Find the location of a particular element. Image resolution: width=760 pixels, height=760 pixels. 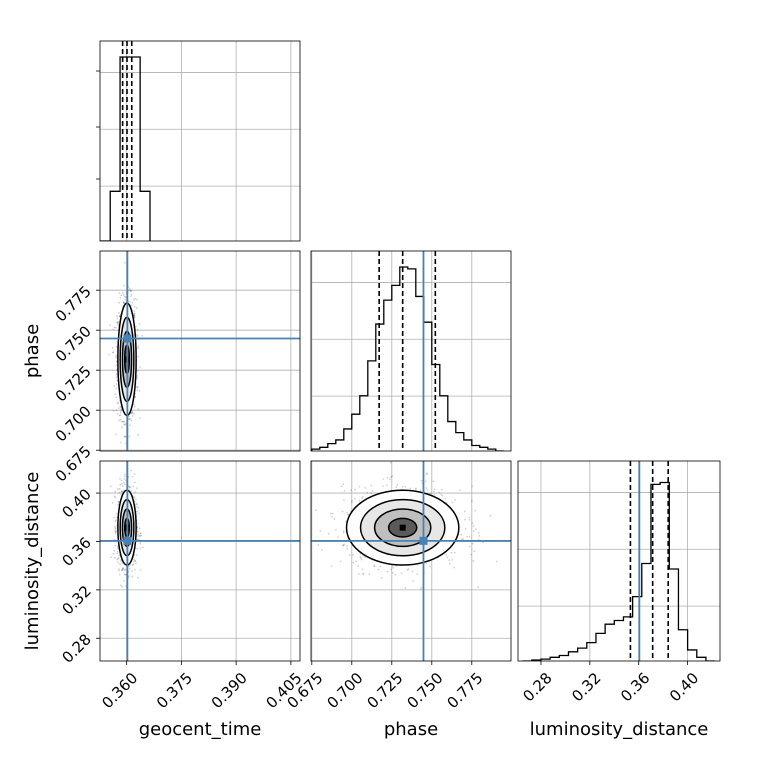

x-tick-label: 0.775 is located at coordinates (464, 690).